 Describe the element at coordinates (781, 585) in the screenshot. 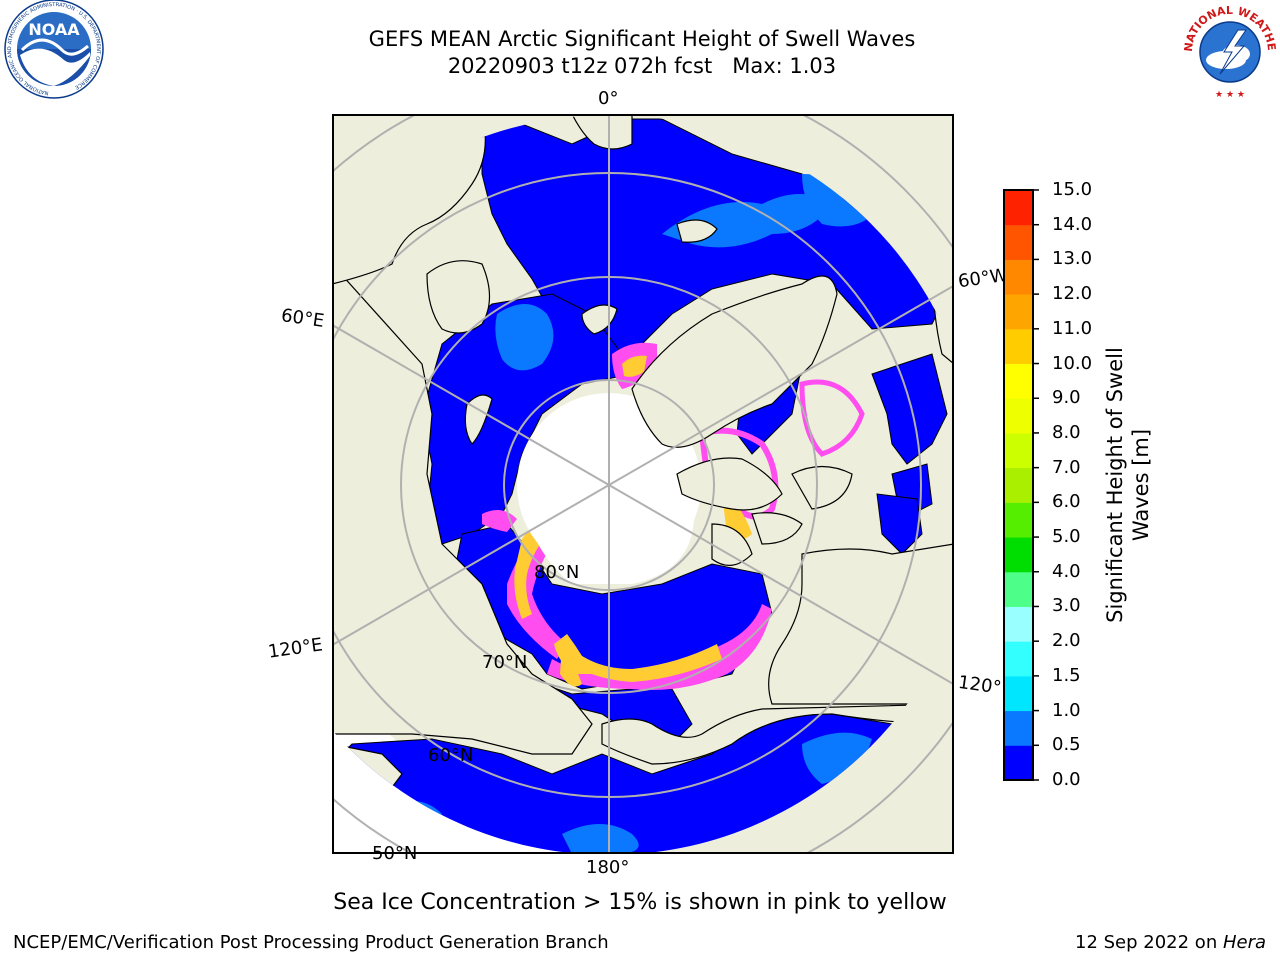

I see `meridian-120w` at that location.